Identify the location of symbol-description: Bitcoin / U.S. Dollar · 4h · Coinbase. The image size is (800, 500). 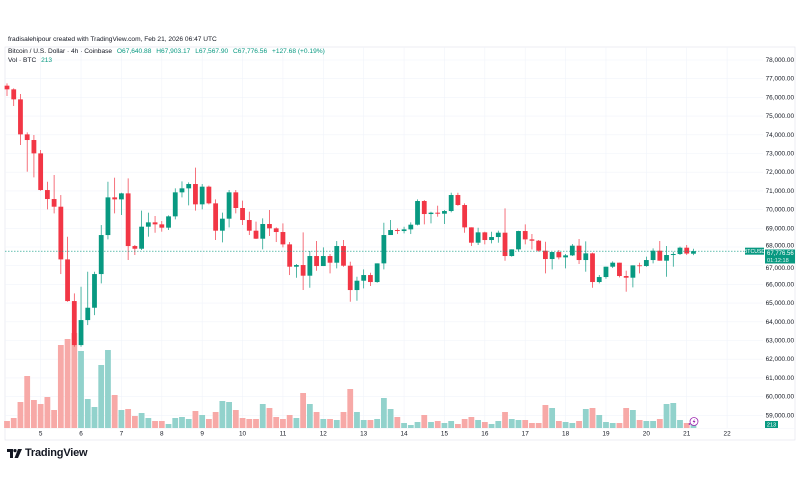
(60, 51).